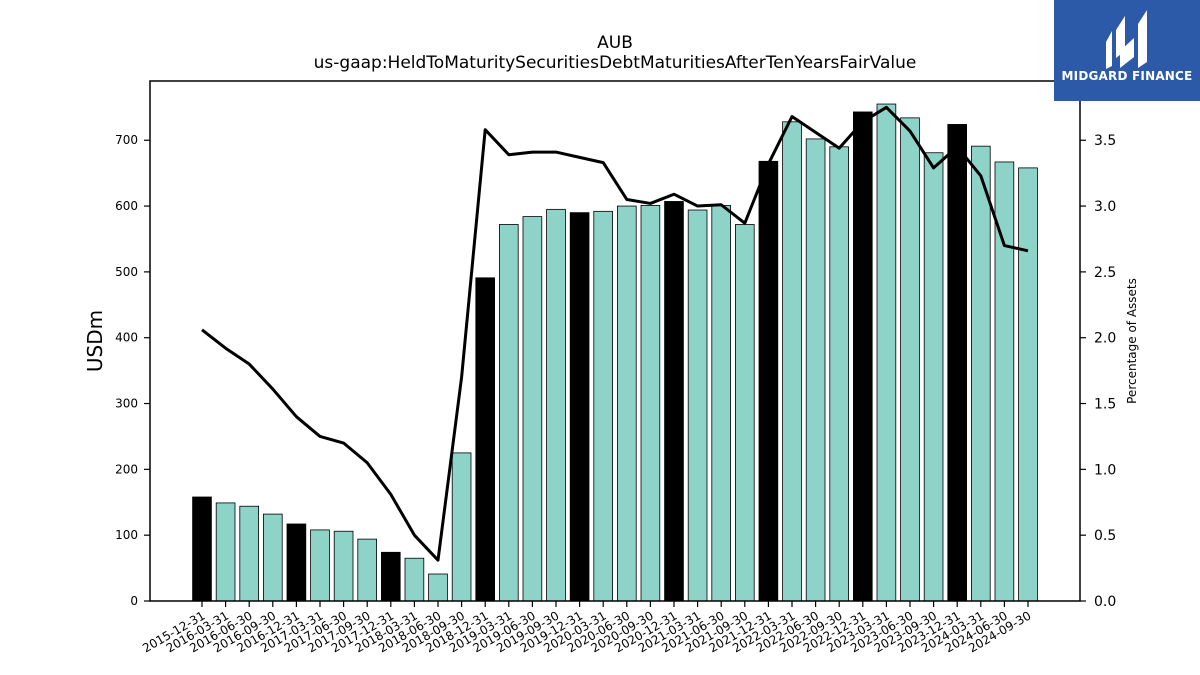 Image resolution: width=1200 pixels, height=675 pixels. What do you see at coordinates (1132, 341) in the screenshot?
I see `y-axis-right-label: Percentage of Assets` at bounding box center [1132, 341].